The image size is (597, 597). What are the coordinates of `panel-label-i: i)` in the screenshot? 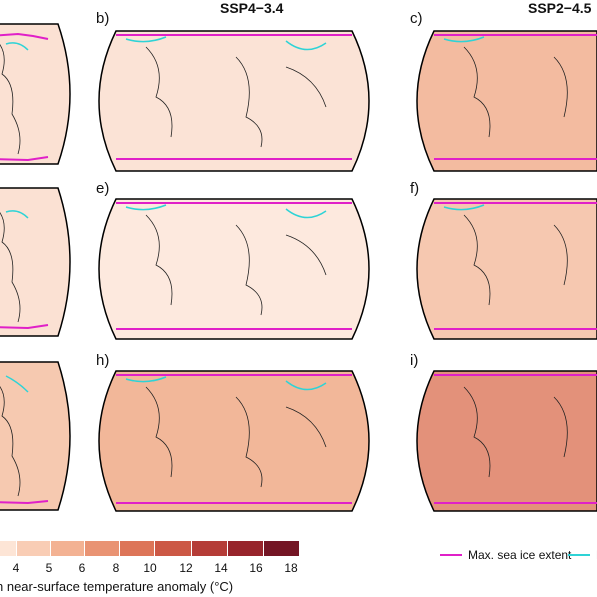 It's located at (414, 360).